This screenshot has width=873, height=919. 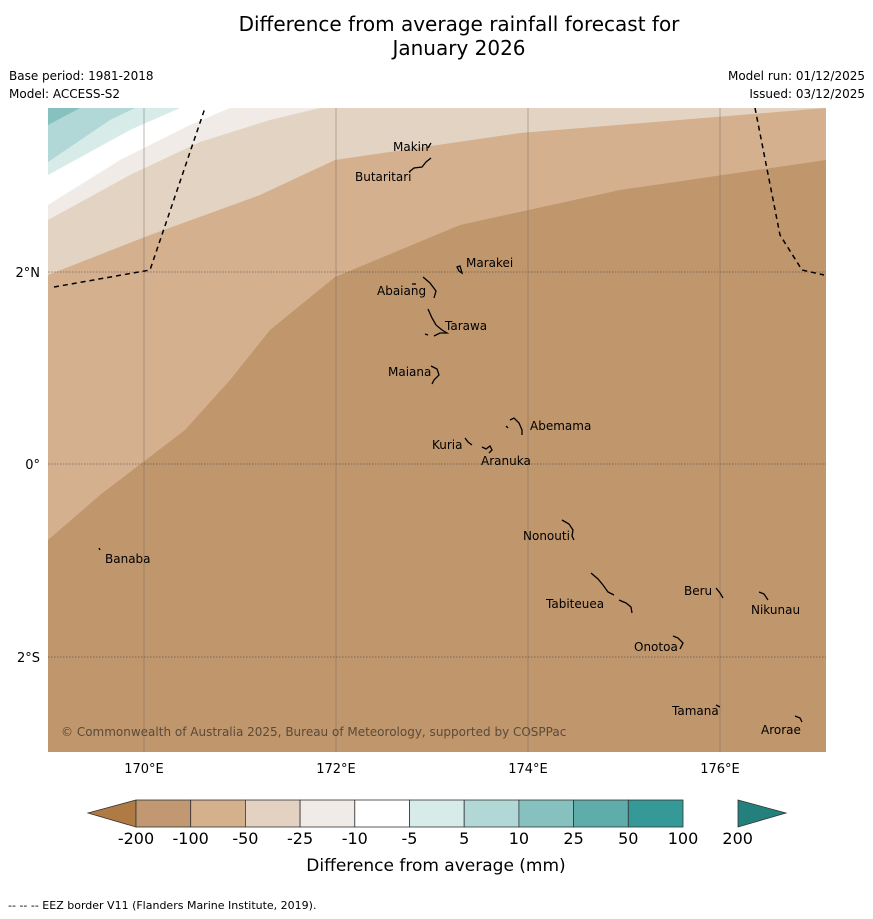 What do you see at coordinates (807, 94) in the screenshot?
I see `issued-date: Issued: 03/12/2025` at bounding box center [807, 94].